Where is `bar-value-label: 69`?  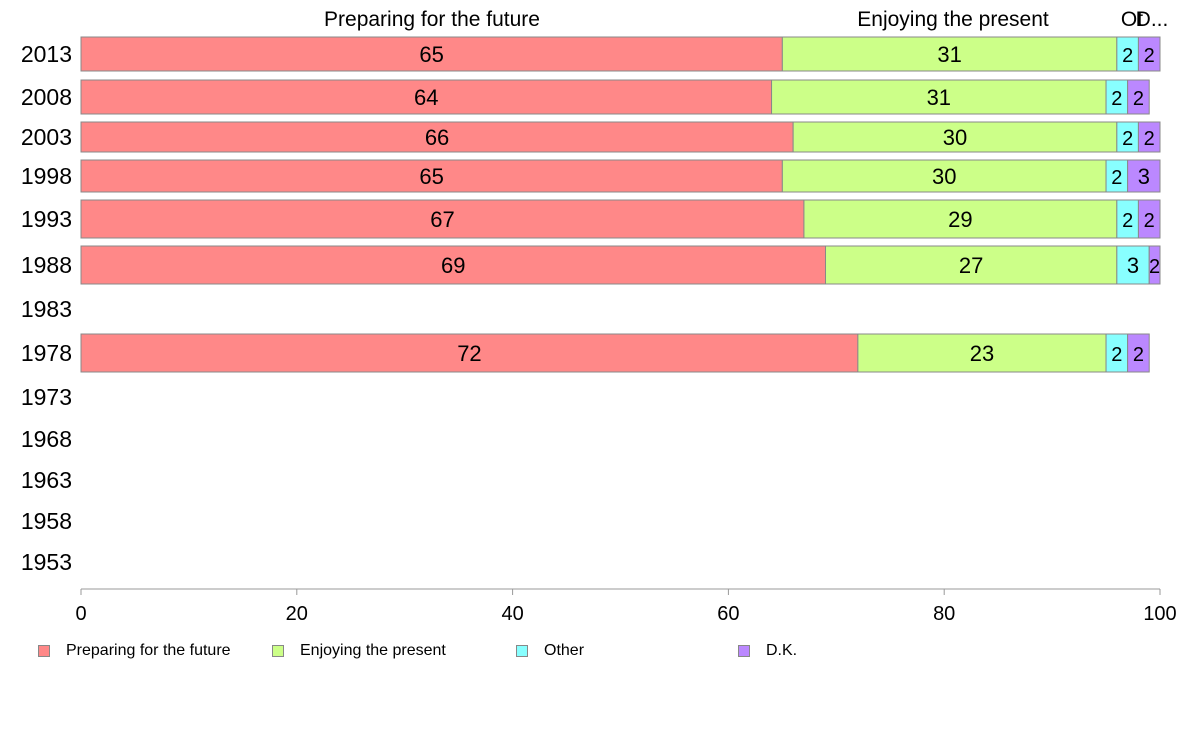
bar-value-label: 69 is located at coordinates (453, 265).